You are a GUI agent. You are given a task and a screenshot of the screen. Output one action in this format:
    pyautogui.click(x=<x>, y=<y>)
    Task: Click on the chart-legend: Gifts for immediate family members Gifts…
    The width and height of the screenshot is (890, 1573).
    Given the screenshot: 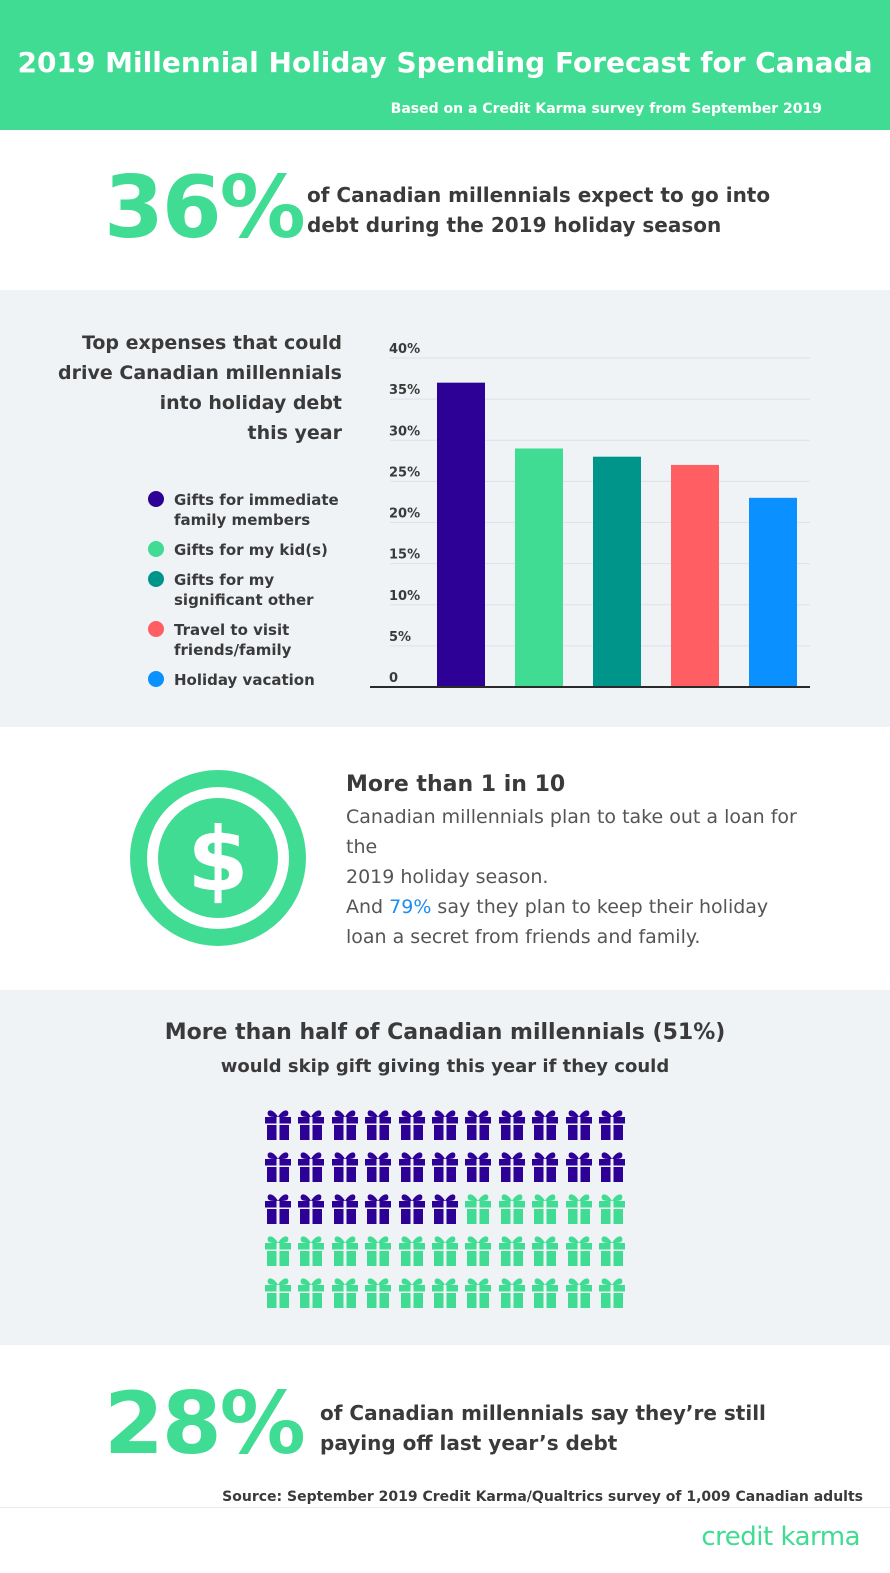 What is the action you would take?
    pyautogui.click(x=248, y=595)
    